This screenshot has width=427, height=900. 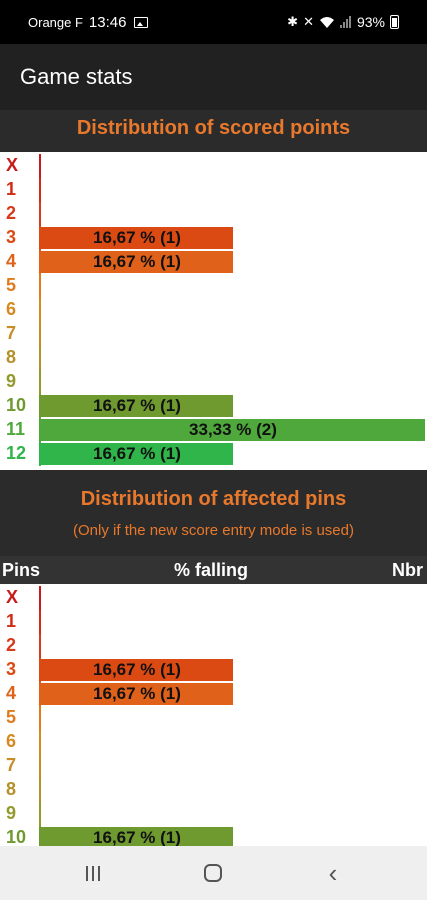 What do you see at coordinates (11, 309) in the screenshot?
I see `scored-points-label: 6` at bounding box center [11, 309].